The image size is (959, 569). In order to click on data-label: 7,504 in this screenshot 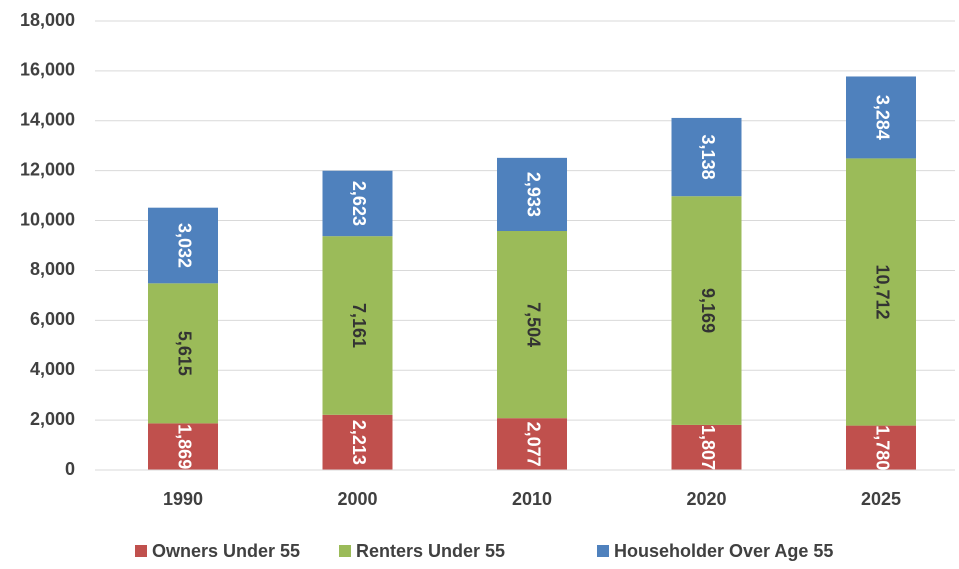, I will do `click(533, 324)`.